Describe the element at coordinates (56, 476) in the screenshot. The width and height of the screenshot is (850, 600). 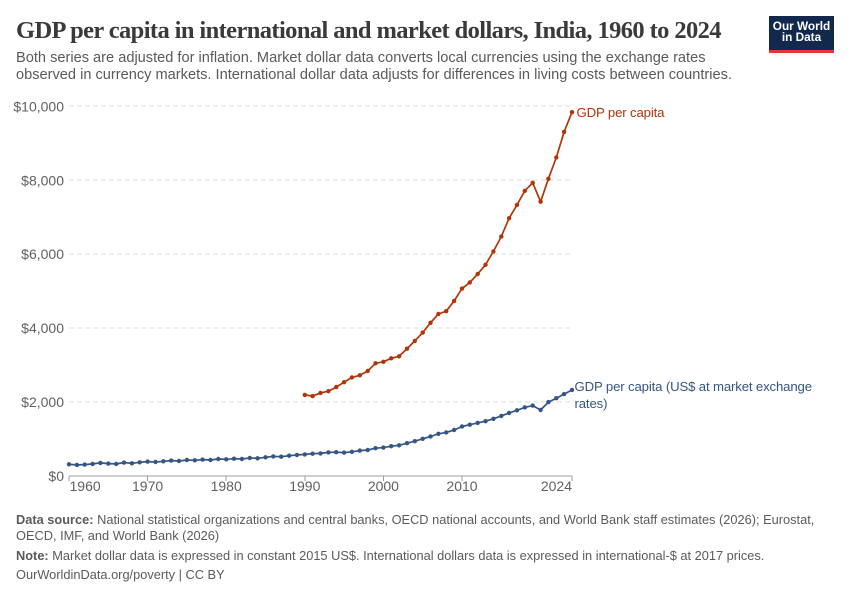
I see `svg-text: $0` at that location.